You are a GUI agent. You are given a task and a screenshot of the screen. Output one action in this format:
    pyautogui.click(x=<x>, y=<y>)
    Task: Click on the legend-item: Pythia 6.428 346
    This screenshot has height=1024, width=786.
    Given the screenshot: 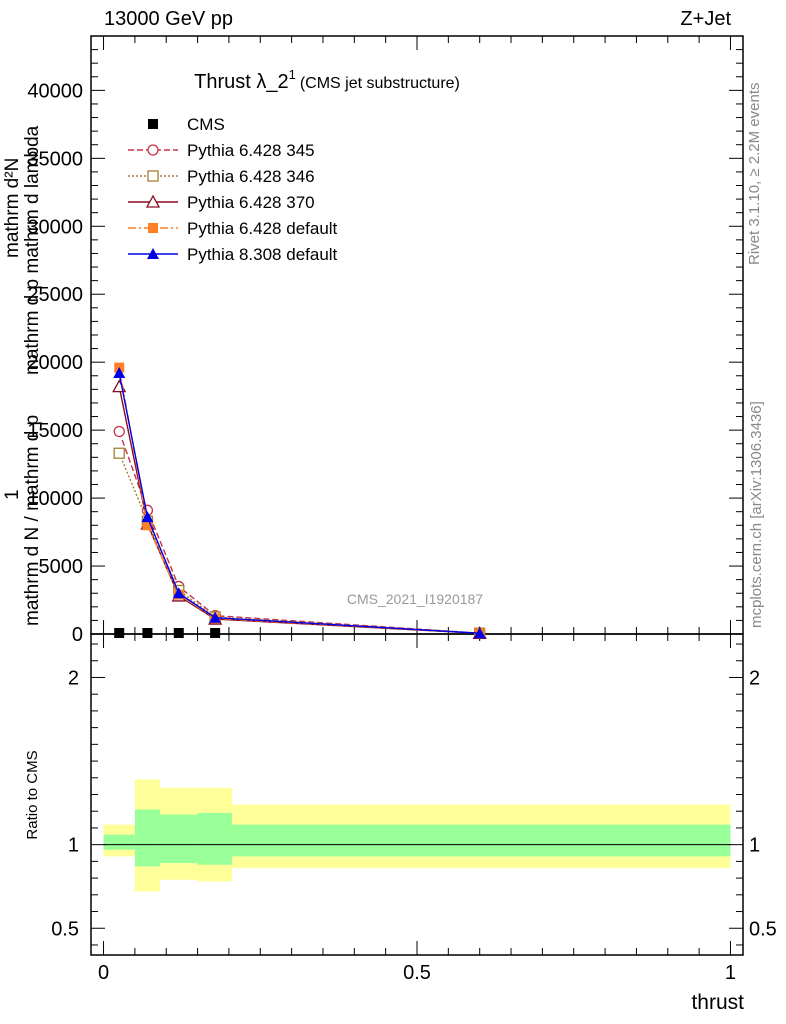 What is the action you would take?
    pyautogui.click(x=221, y=176)
    